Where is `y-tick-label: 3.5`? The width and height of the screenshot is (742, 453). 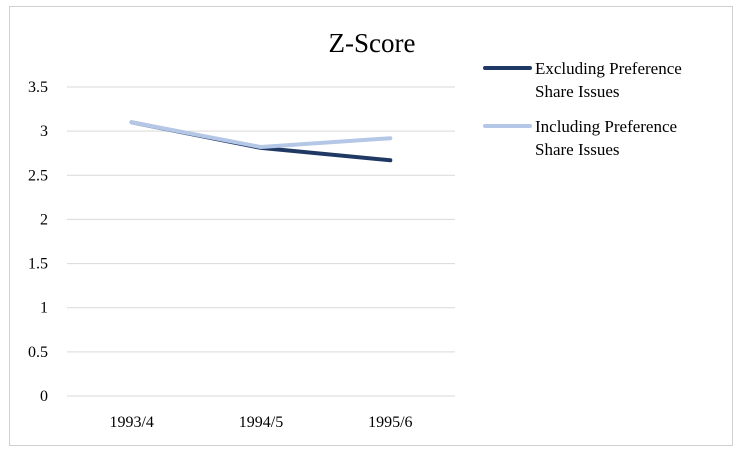
y-tick-label: 3.5 is located at coordinates (38, 87).